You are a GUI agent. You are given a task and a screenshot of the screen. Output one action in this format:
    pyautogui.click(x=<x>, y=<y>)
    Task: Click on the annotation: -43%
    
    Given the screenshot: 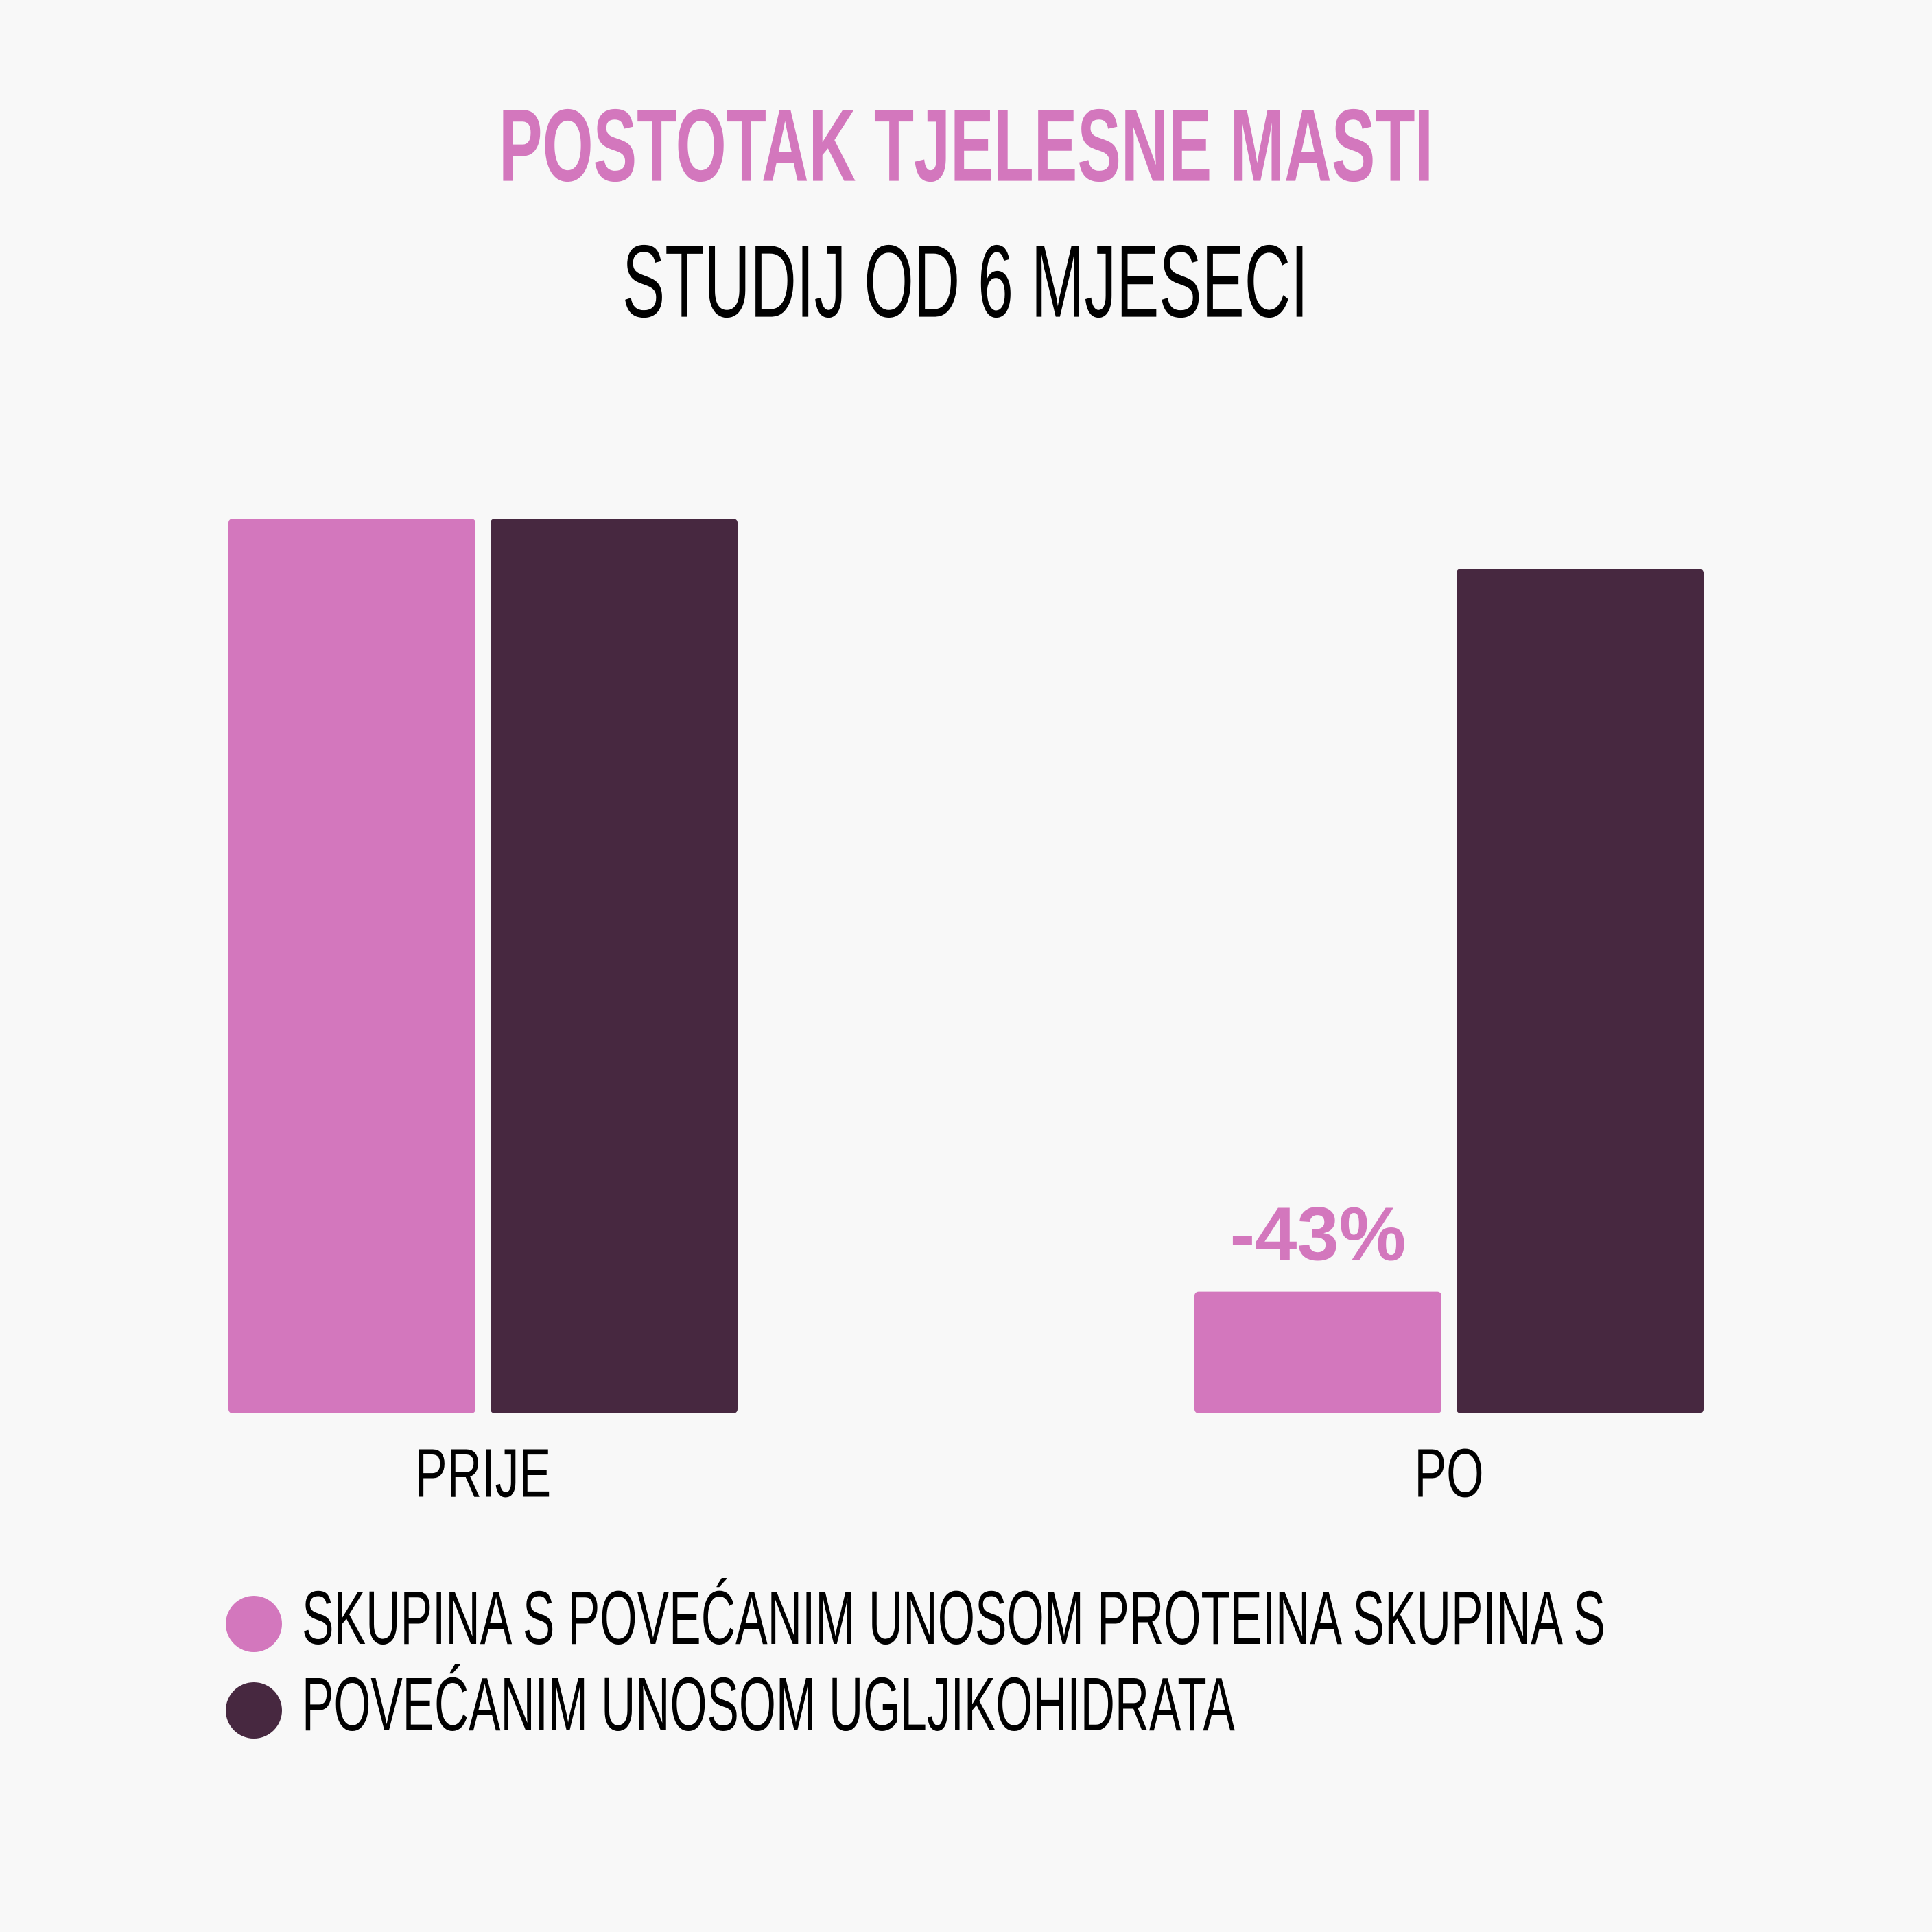 What is the action you would take?
    pyautogui.click(x=1318, y=1234)
    